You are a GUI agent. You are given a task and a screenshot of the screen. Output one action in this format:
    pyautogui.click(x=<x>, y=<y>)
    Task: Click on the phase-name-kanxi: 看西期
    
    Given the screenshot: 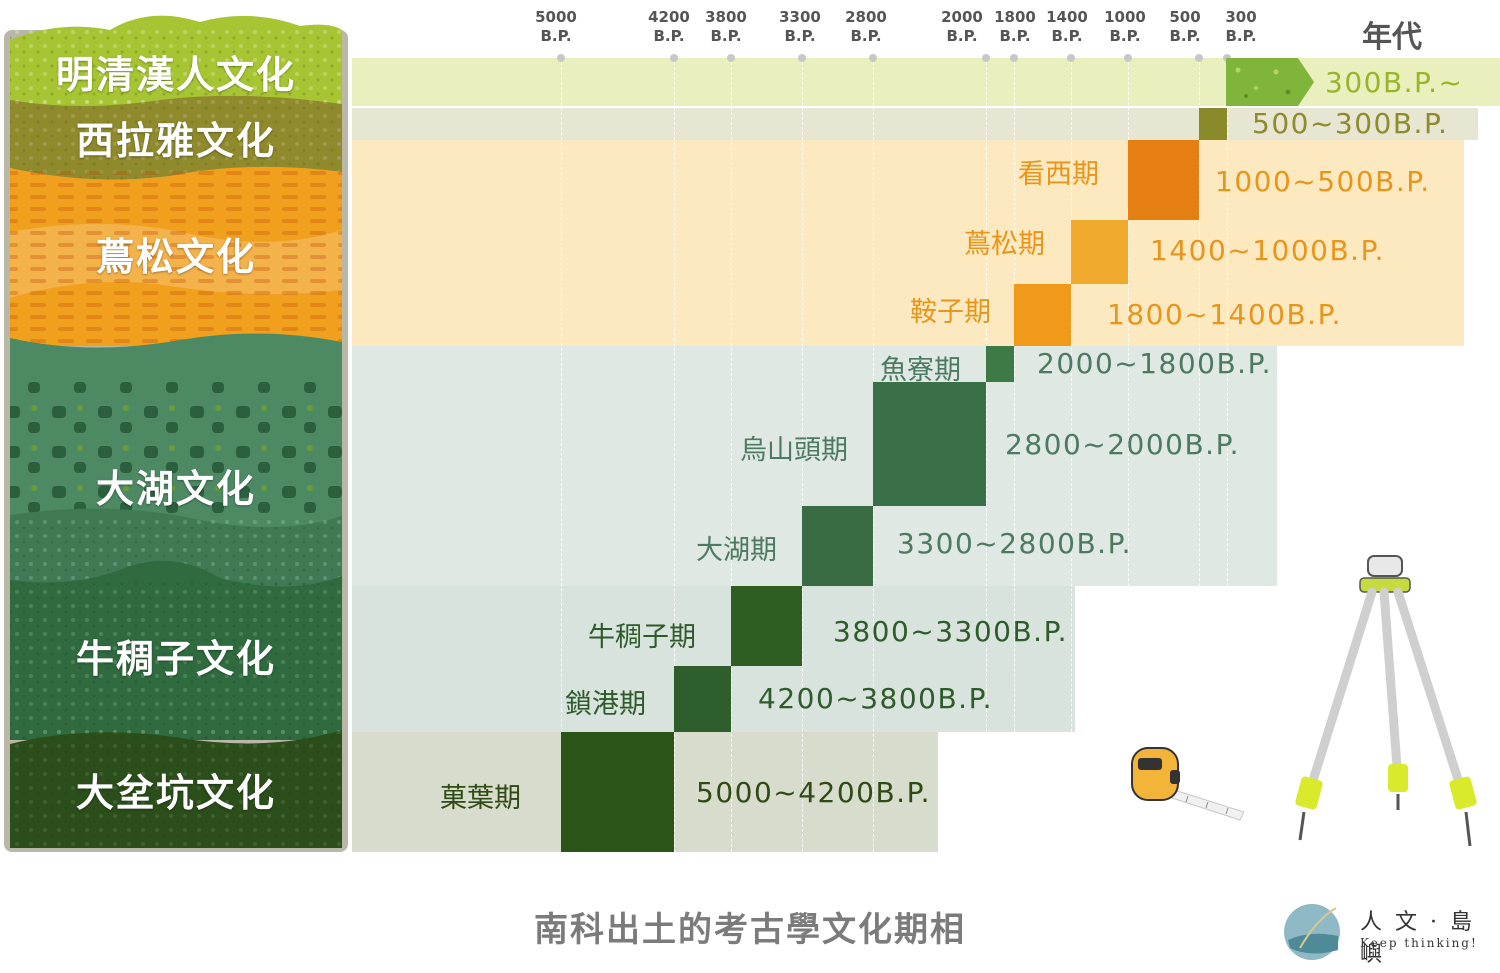 What is the action you would take?
    pyautogui.click(x=1058, y=174)
    